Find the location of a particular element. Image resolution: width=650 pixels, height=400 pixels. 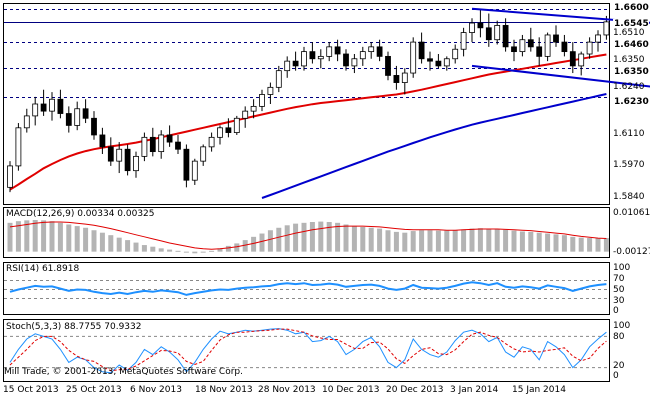

macd-signal-line is located at coordinates (308, 235).